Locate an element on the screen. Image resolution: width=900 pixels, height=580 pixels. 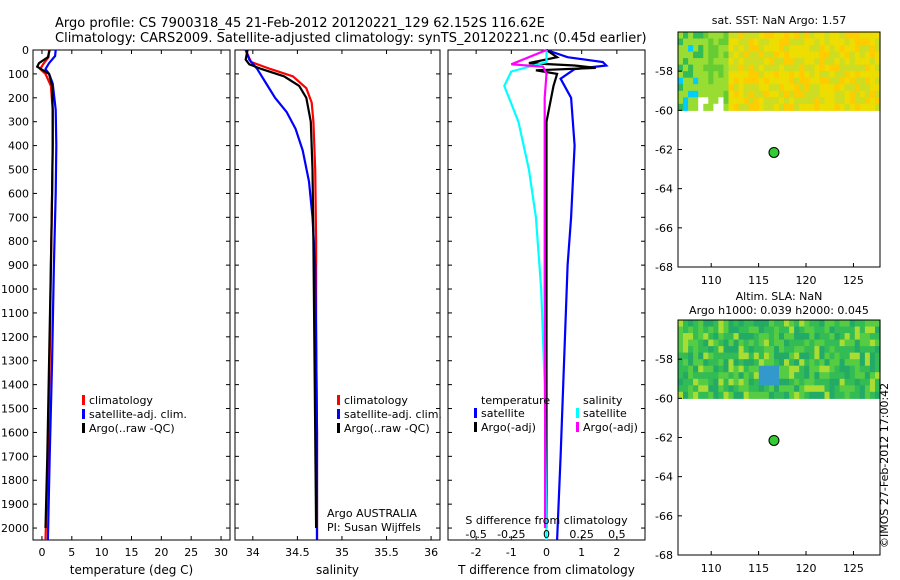
sla_map-field is located at coordinates (779, 359).